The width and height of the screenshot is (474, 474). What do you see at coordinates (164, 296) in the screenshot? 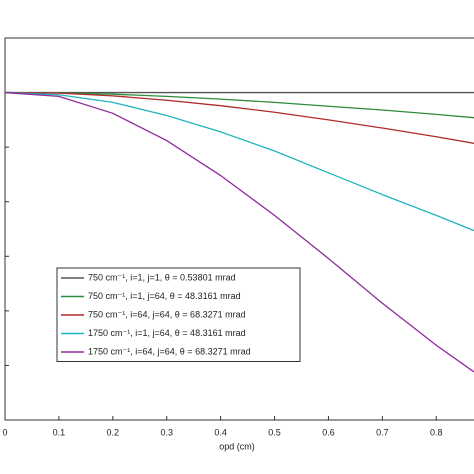
I see `legend-label: 750 cm⁻¹, i=1, j=64, θ = 48.3161 mrad` at bounding box center [164, 296].